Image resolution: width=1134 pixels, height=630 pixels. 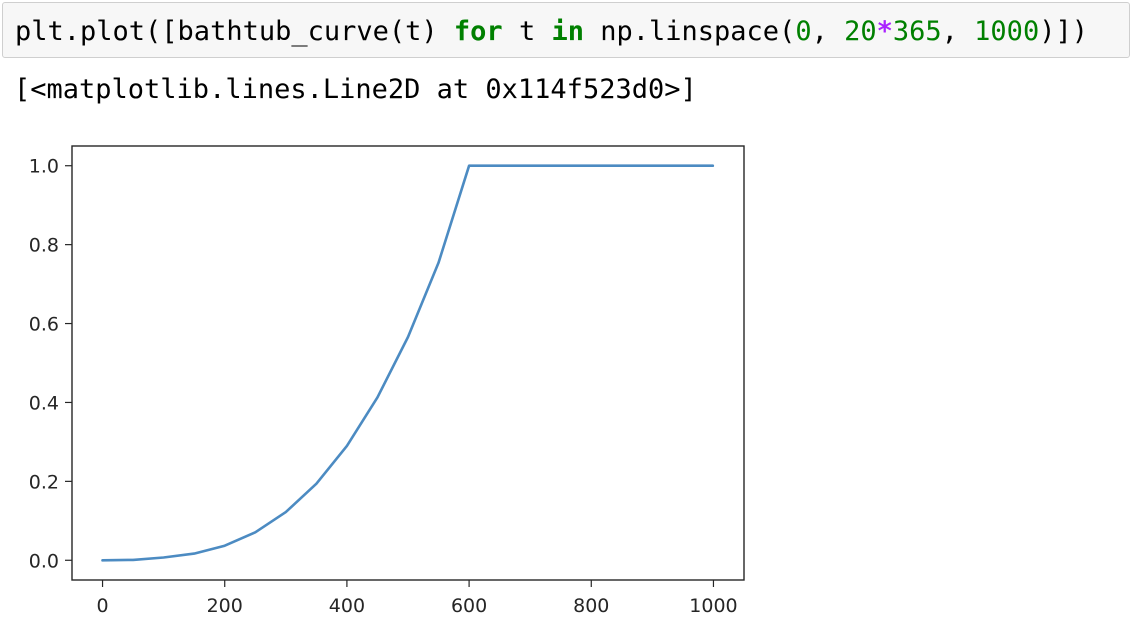 What do you see at coordinates (689, 31) in the screenshot?
I see `code-token: np.linspace(` at bounding box center [689, 31].